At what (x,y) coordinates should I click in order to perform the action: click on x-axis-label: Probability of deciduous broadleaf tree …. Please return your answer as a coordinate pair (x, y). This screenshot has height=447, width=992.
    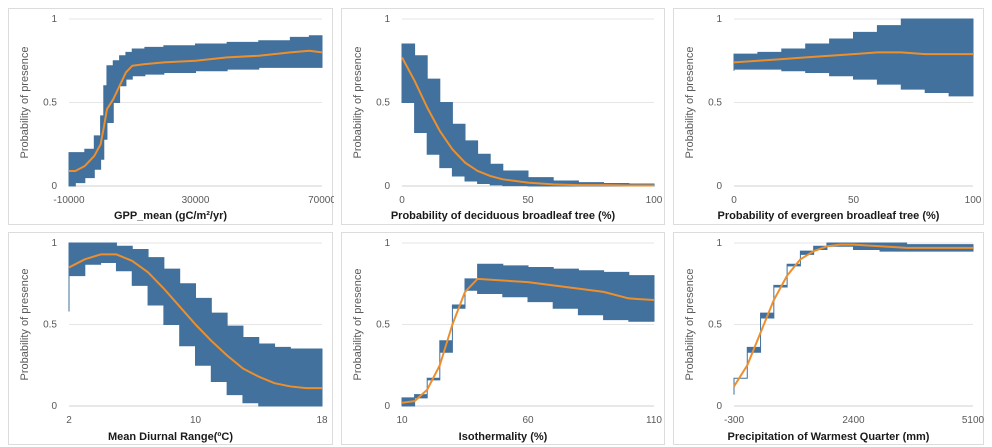
    Looking at the image, I should click on (503, 216).